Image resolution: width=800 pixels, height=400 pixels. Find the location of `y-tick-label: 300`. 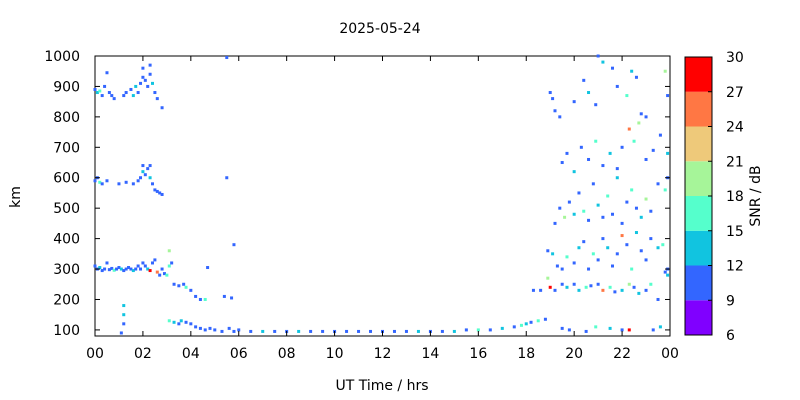

y-tick-label: 300 is located at coordinates (66, 270).